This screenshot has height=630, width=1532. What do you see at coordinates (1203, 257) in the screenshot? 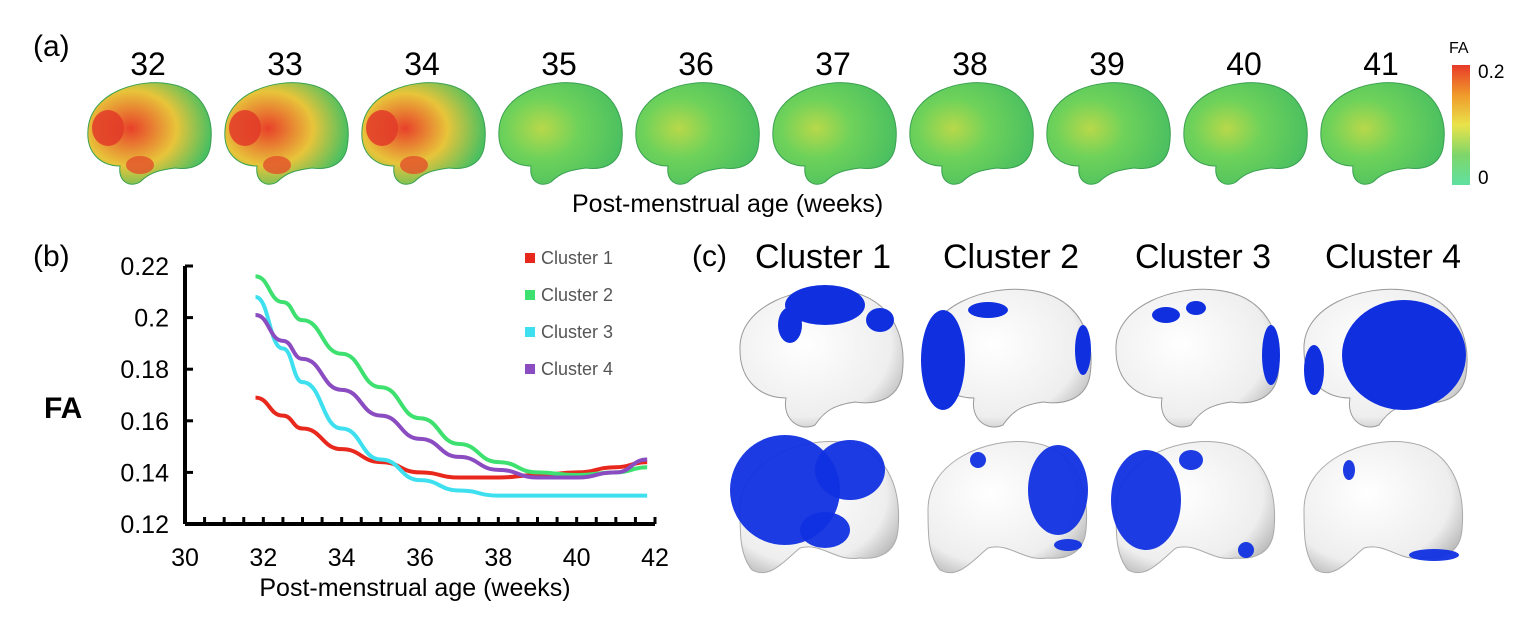
I see `cluster-title: Cluster 3` at bounding box center [1203, 257].